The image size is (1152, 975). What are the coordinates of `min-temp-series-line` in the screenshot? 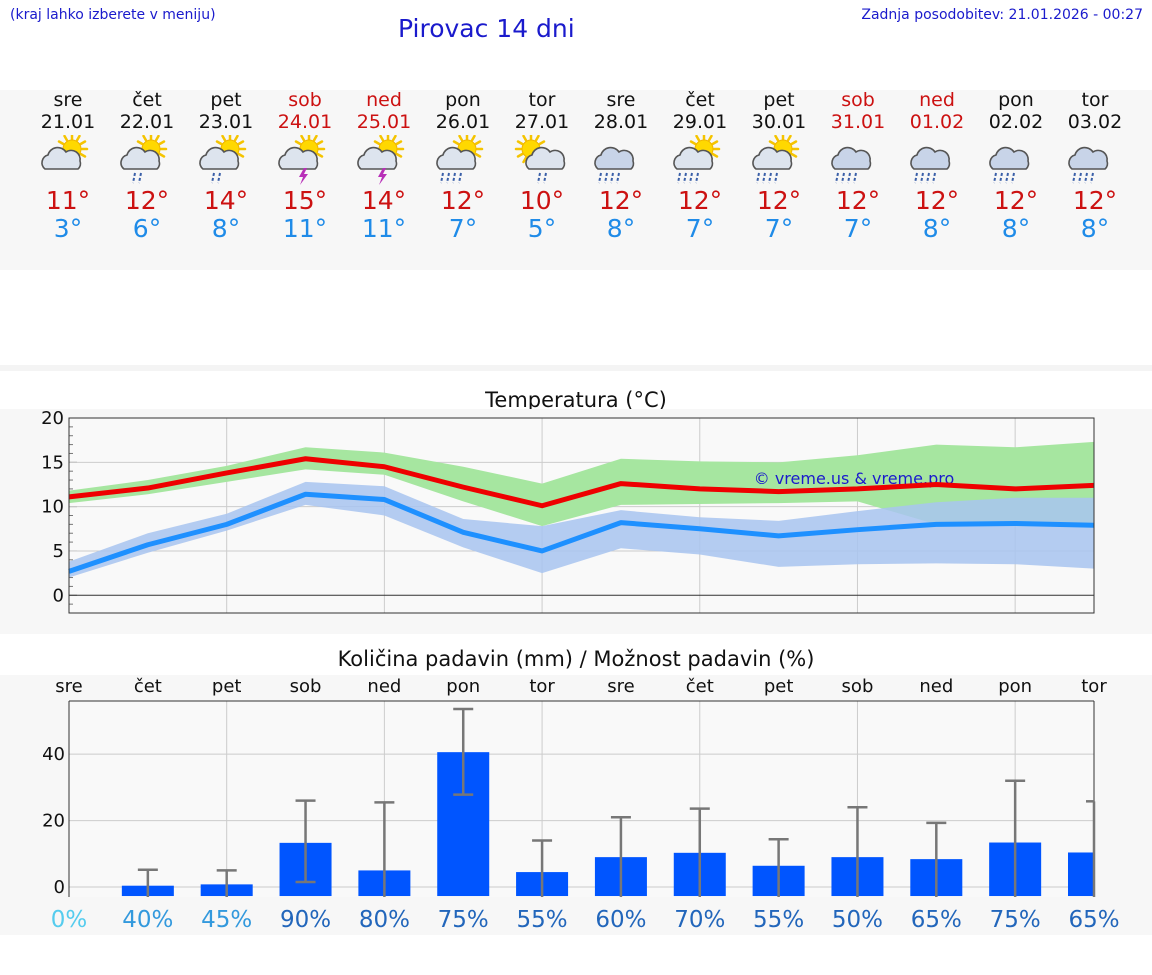 It's located at (581, 532).